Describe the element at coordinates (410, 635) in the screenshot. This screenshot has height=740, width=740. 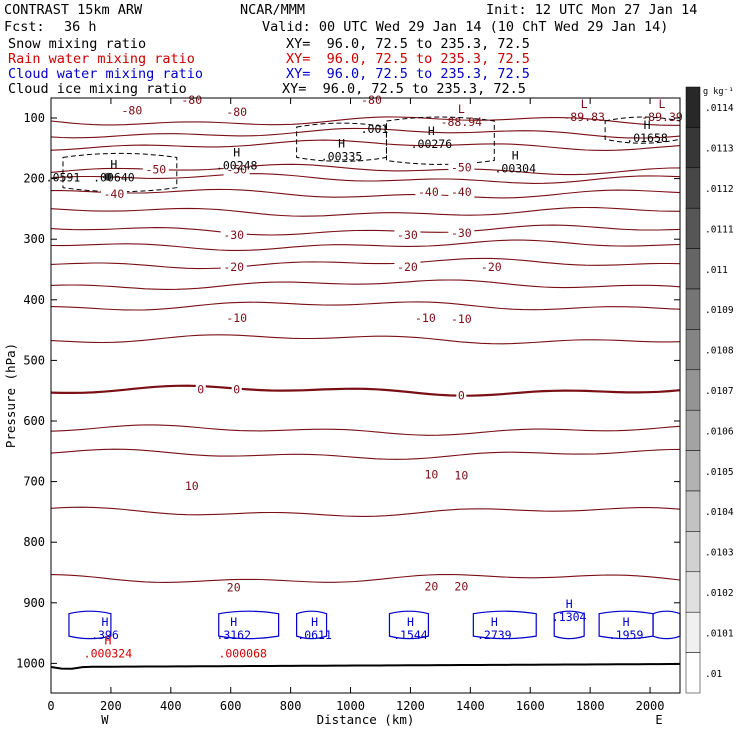
I see `extremum-value: .1544` at that location.